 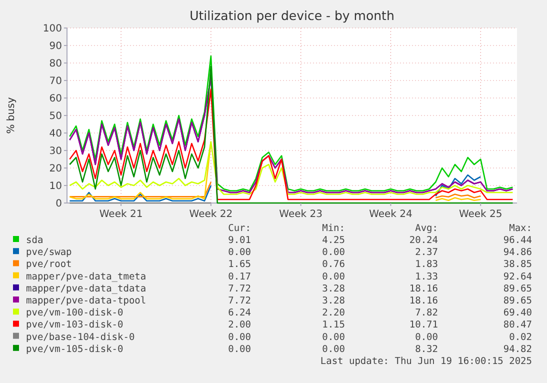 What do you see at coordinates (480, 214) in the screenshot?
I see `x-tick-label: Week 25` at bounding box center [480, 214].